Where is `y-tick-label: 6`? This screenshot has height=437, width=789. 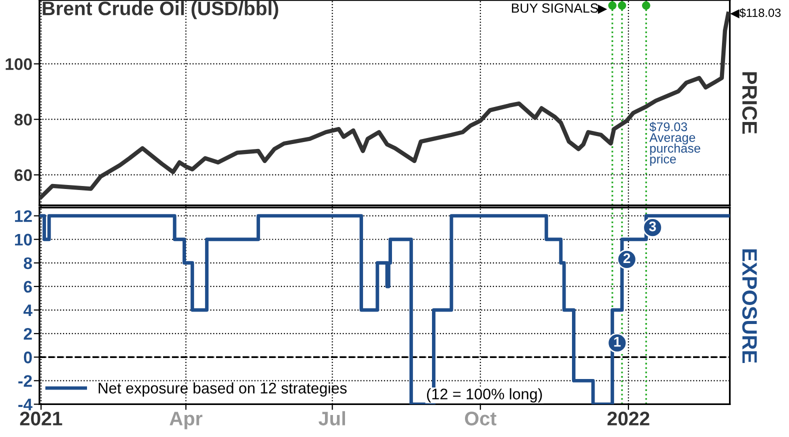 y-tick-label: 6 is located at coordinates (28, 286).